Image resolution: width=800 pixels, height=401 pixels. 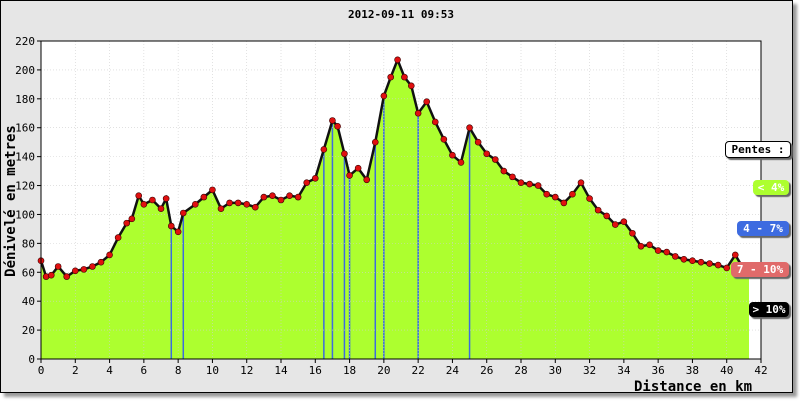 What do you see at coordinates (144, 370) in the screenshot?
I see `x-tick-label: 6` at bounding box center [144, 370].